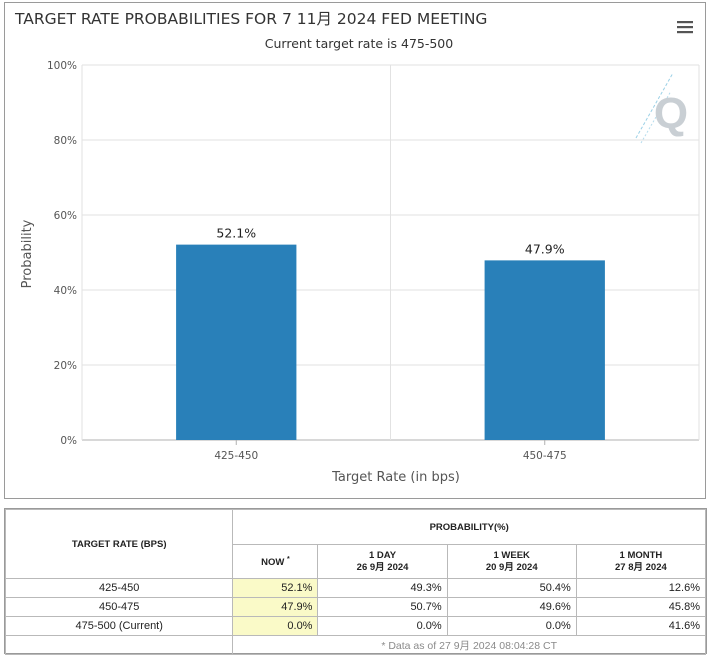  I want to click on one-day-date: 26 9月 2024, so click(382, 567).